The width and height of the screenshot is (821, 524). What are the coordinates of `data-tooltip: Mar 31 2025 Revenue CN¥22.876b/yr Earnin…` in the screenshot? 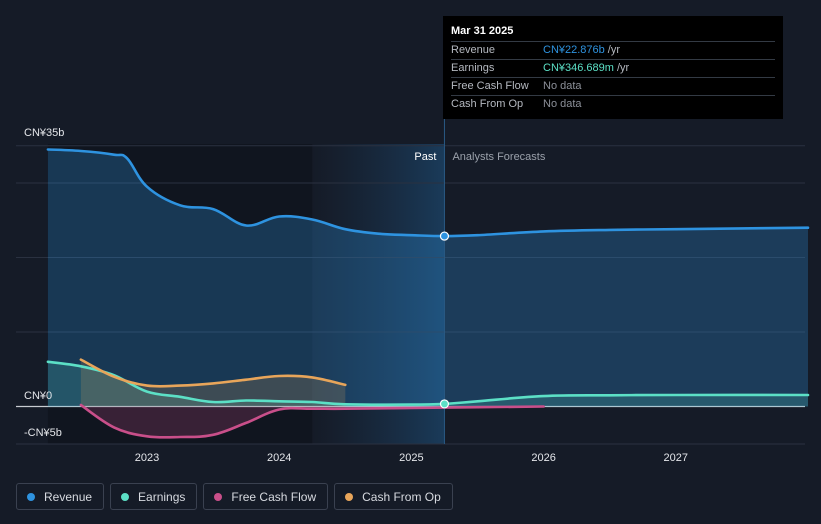 It's located at (613, 67).